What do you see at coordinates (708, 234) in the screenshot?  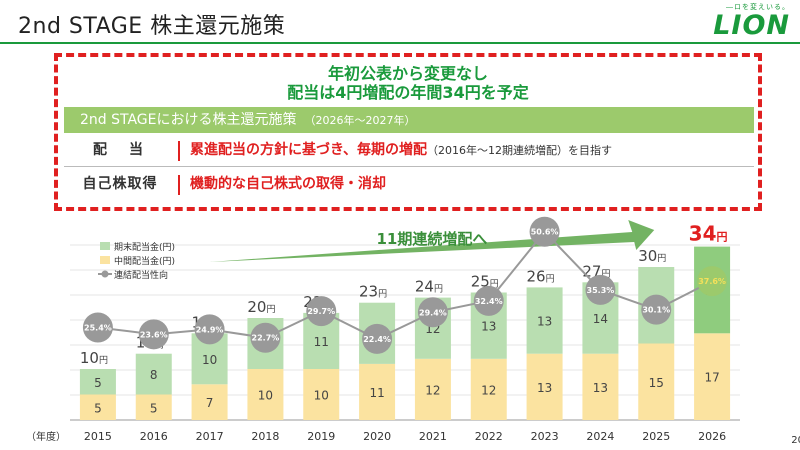 I see `total-value-label: 34円` at bounding box center [708, 234].